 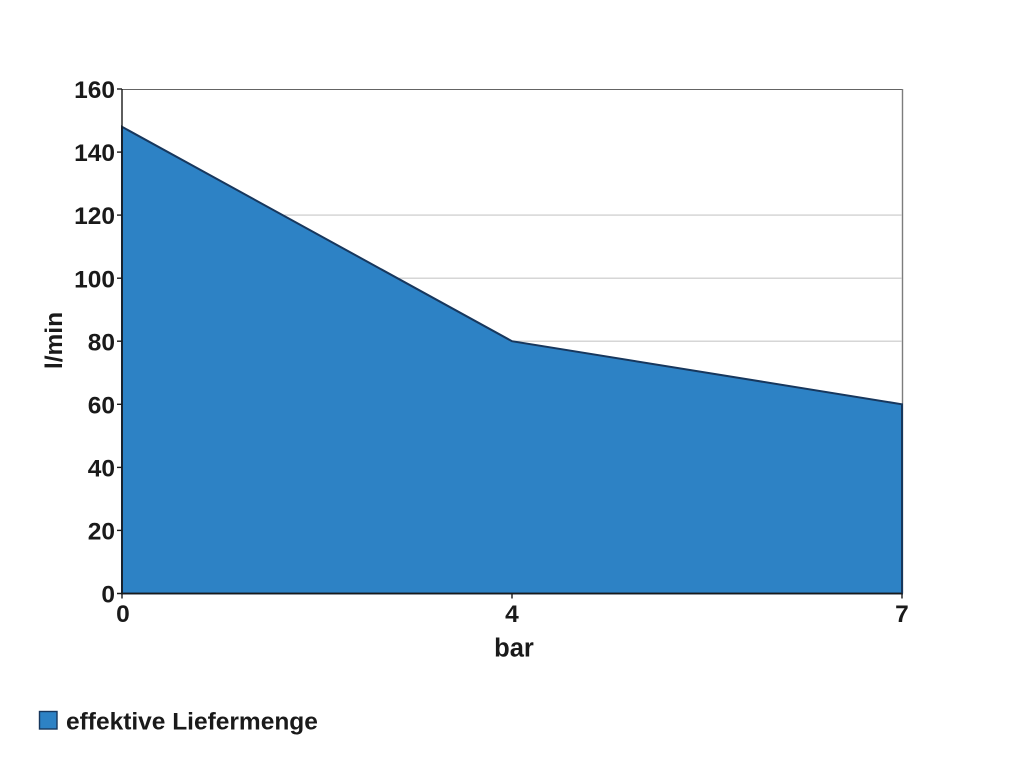 I want to click on svg-text: effektive Liefermenge, so click(x=192, y=722).